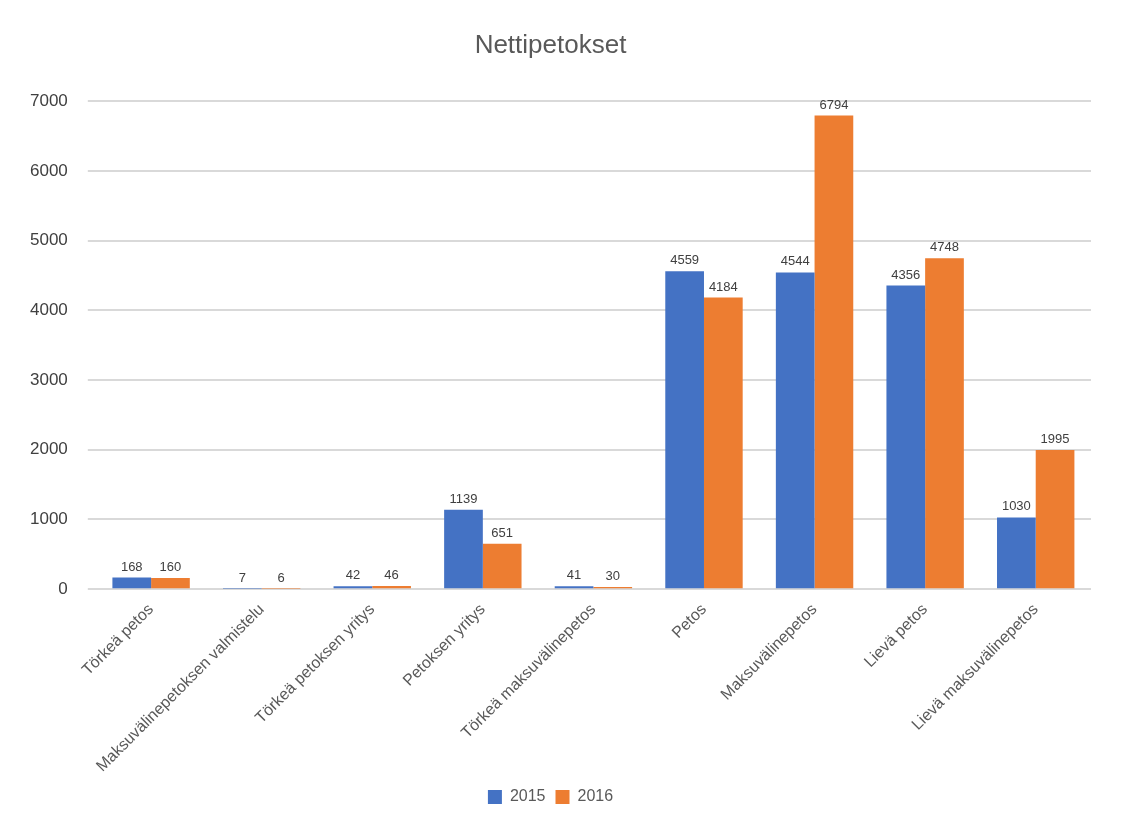 The height and width of the screenshot is (825, 1121). I want to click on data-label: 4559, so click(685, 260).